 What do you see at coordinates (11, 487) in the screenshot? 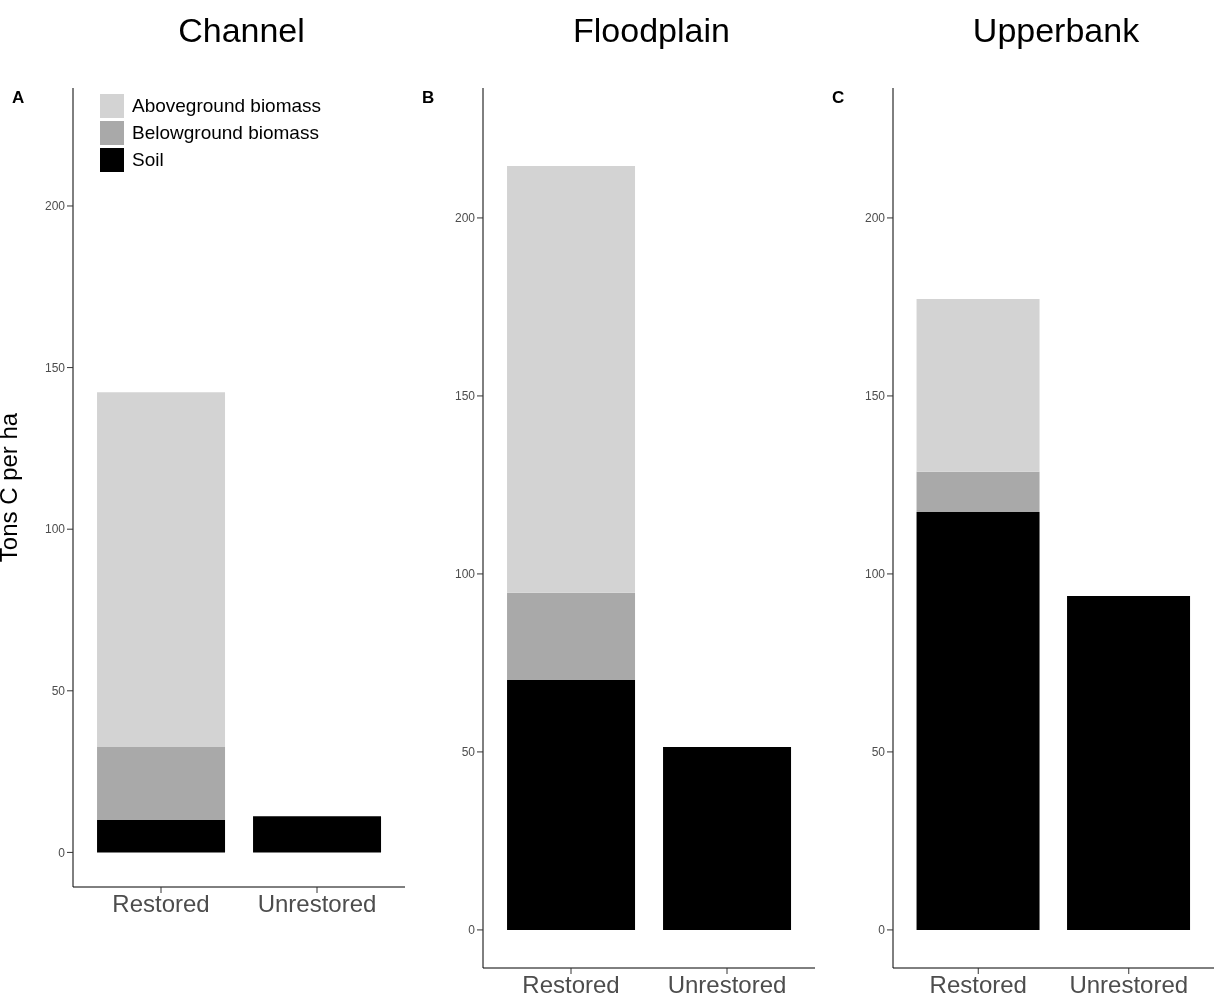
I see `y-axis-title: Tons C per ha` at bounding box center [11, 487].